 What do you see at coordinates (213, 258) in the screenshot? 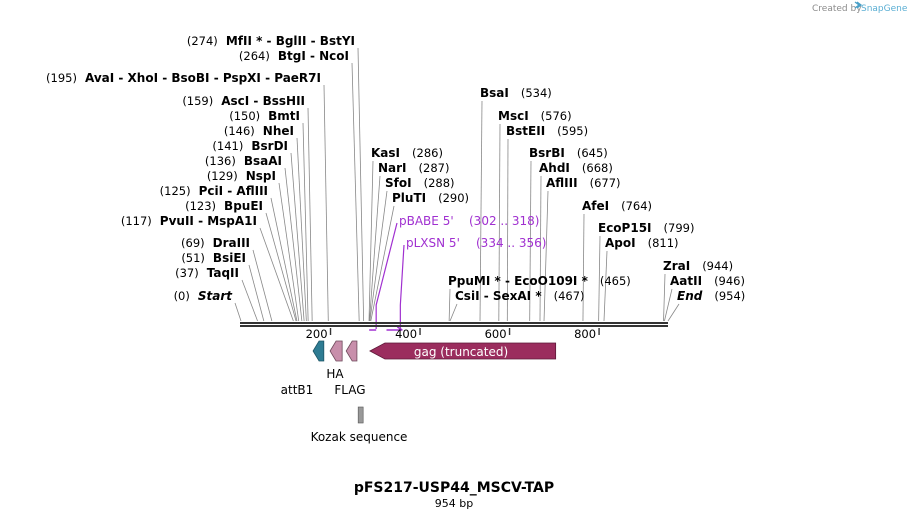
I see `enzyme-label: (51) BsiEI` at bounding box center [213, 258].